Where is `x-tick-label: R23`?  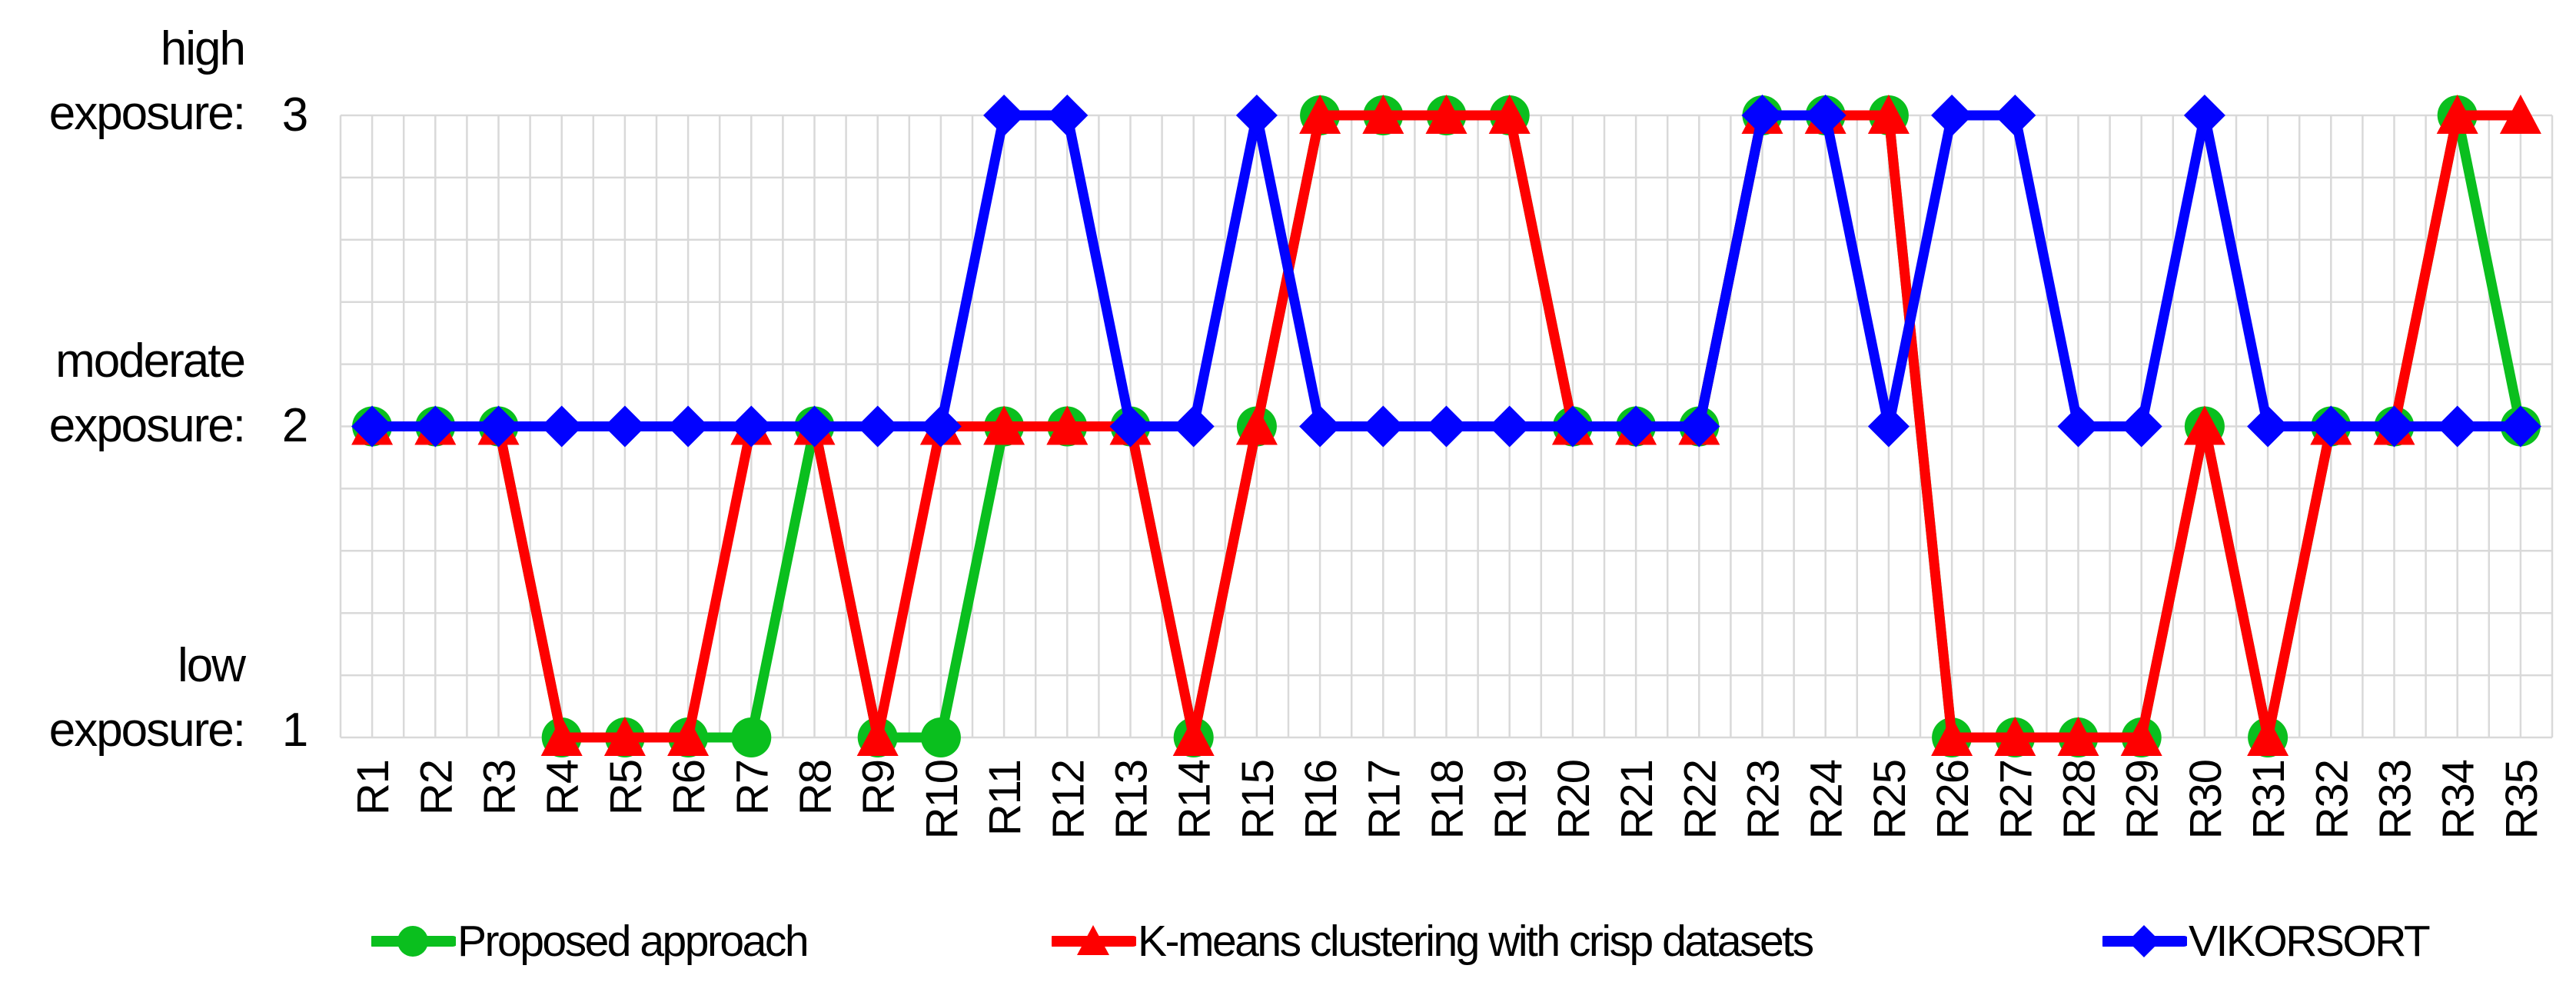 x-tick-label: R23 is located at coordinates (1764, 799).